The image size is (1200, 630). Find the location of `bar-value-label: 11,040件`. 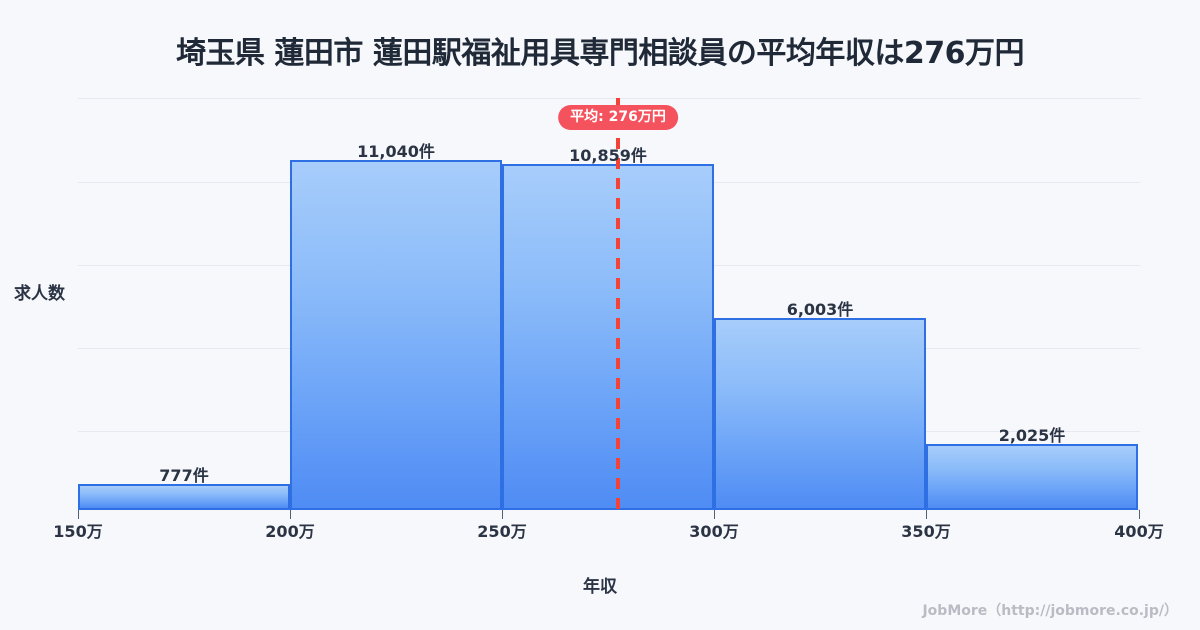

bar-value-label: 11,040件 is located at coordinates (396, 151).